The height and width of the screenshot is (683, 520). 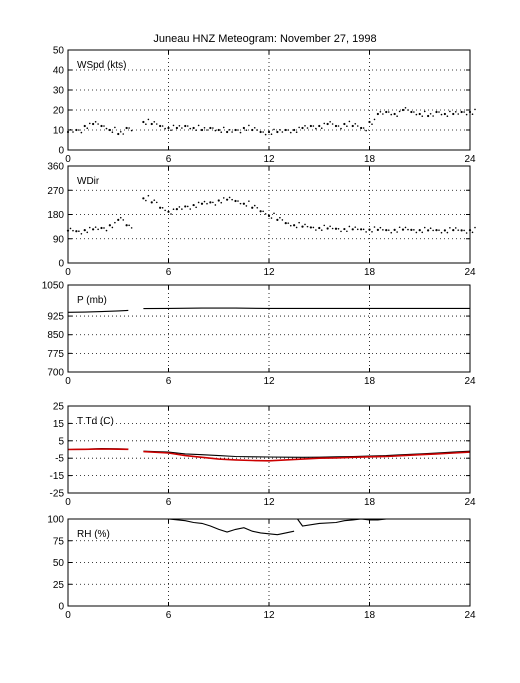 What do you see at coordinates (307, 456) in the screenshot?
I see `series-line` at bounding box center [307, 456].